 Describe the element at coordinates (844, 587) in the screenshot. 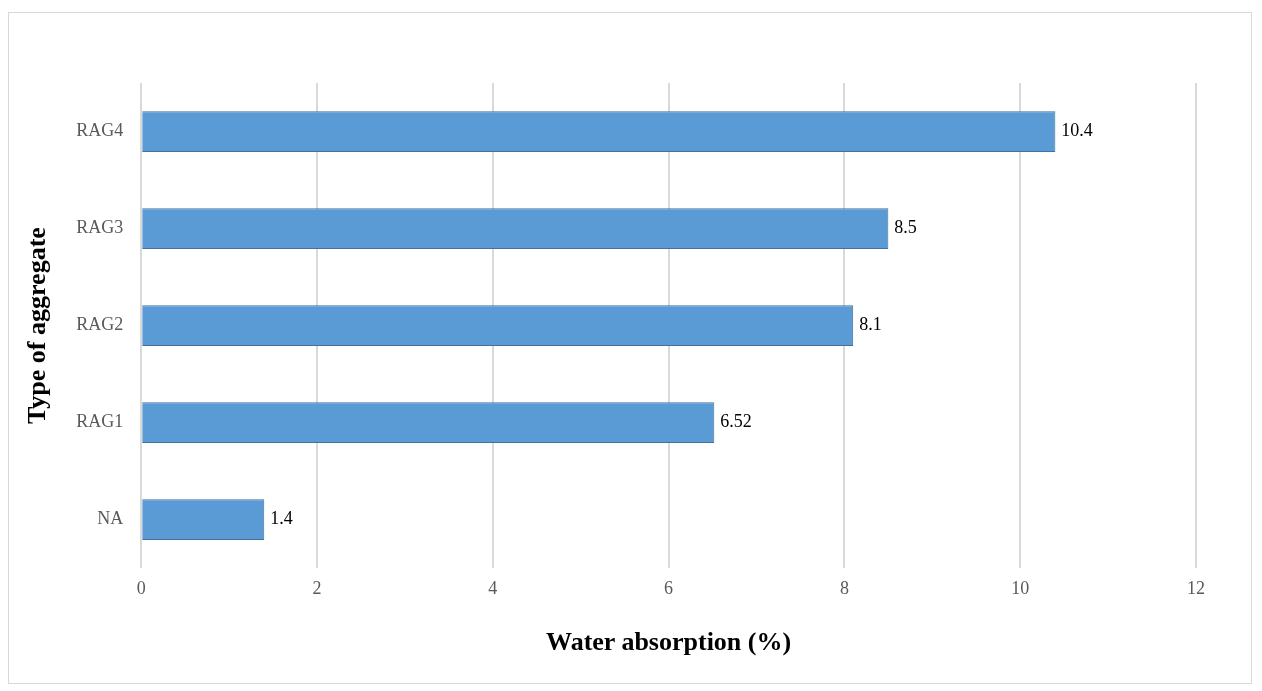

I see `x-tick-label: 8` at that location.